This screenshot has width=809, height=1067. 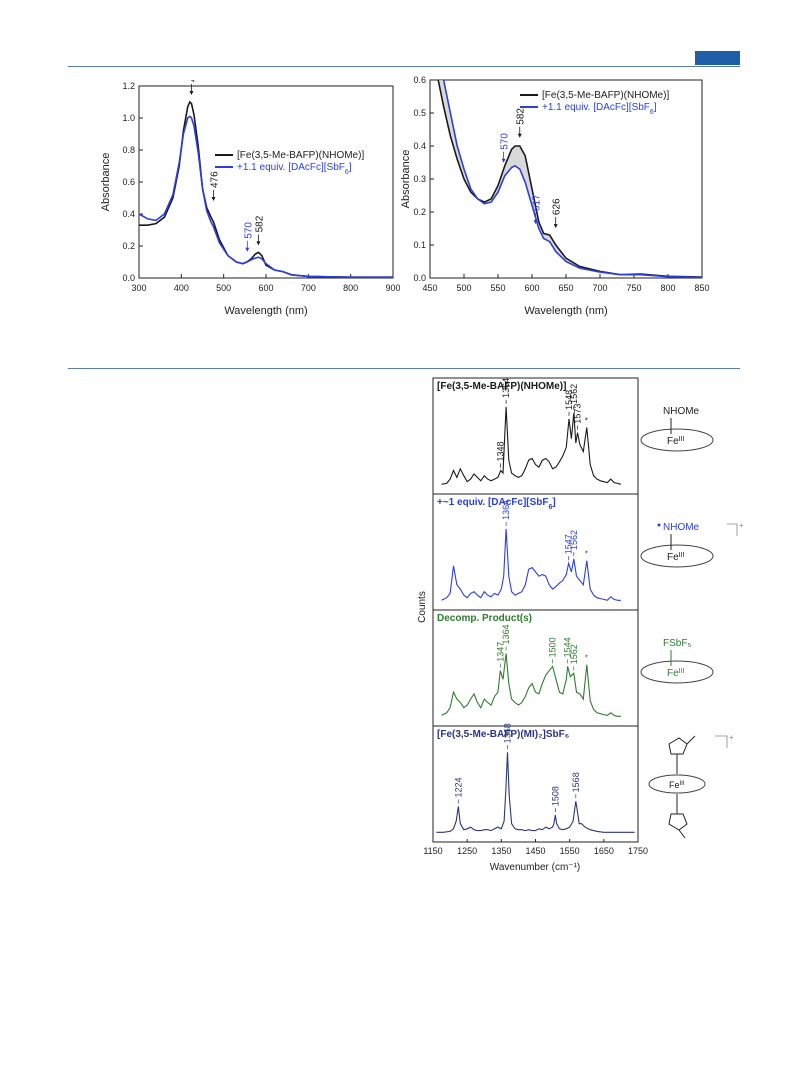 I want to click on structure-3: FeIII FSbF₅, so click(x=677, y=661).